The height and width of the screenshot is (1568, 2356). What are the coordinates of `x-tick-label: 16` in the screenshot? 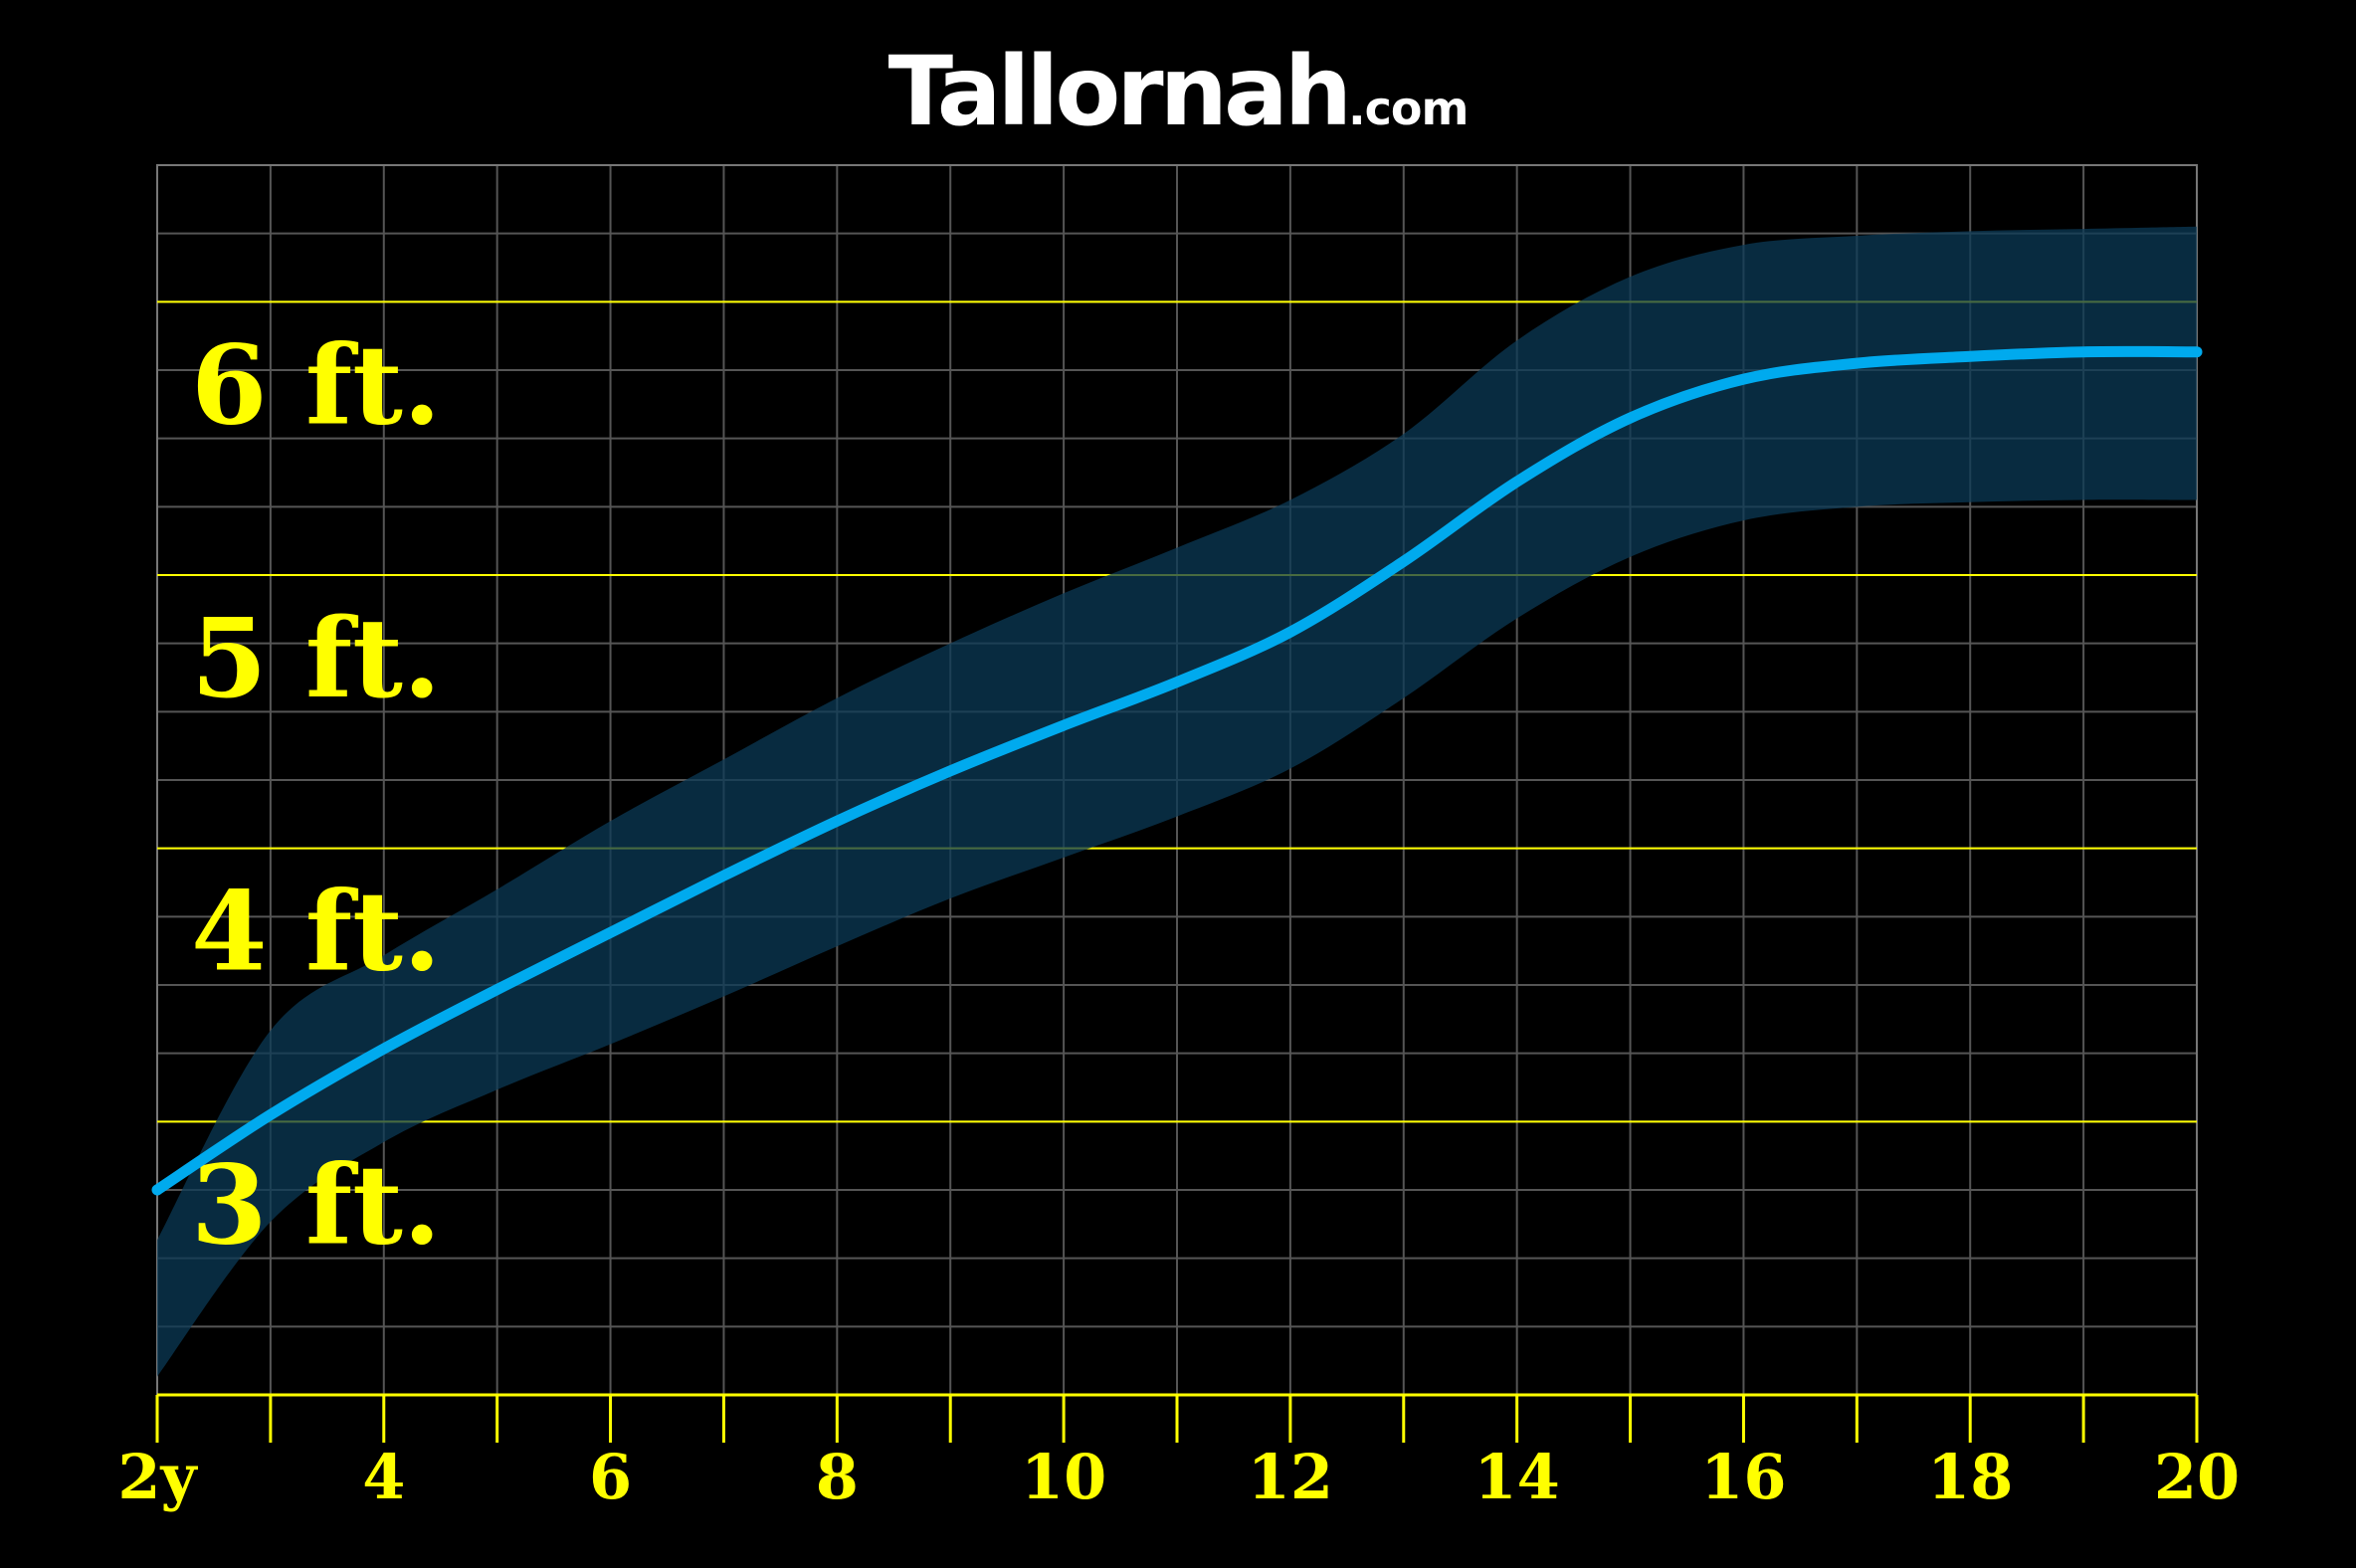 It's located at (1743, 1477).